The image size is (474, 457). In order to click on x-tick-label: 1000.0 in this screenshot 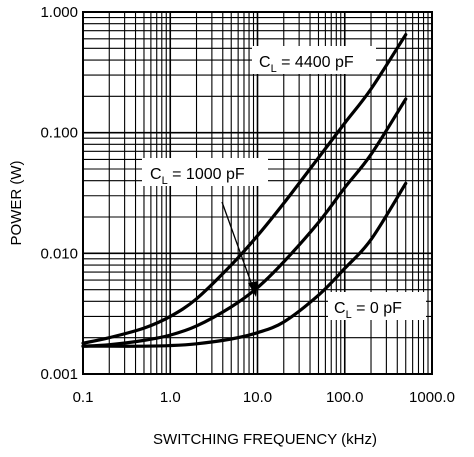, I will do `click(432, 397)`.